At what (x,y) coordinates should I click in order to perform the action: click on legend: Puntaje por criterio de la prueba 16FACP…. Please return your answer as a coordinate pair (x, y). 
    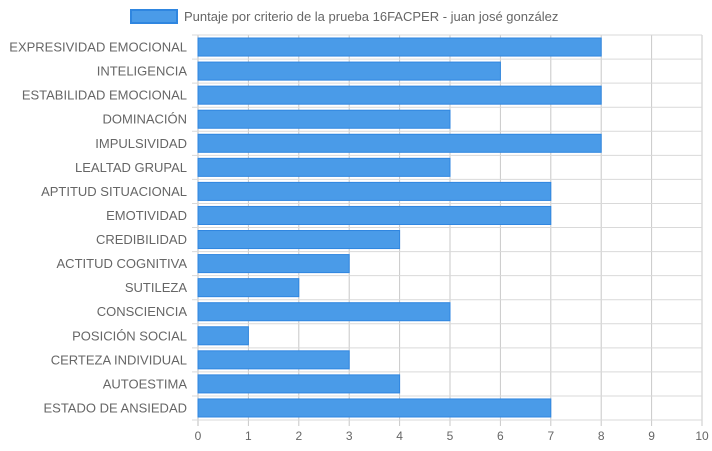
    Looking at the image, I should click on (344, 16).